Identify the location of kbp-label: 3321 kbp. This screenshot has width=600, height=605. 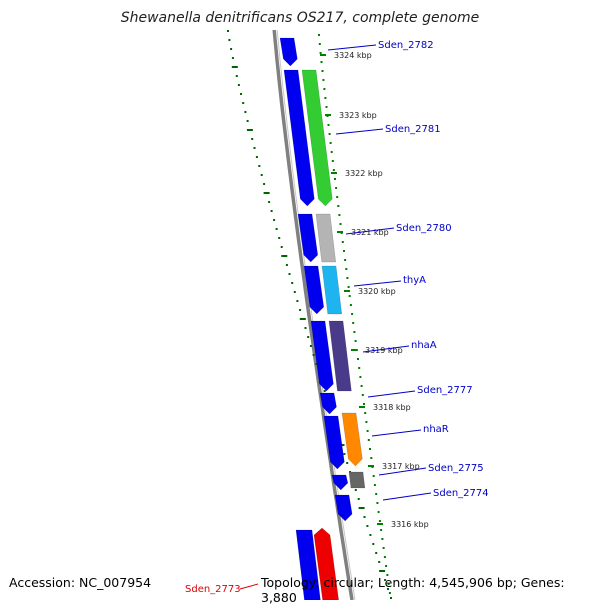
(370, 232).